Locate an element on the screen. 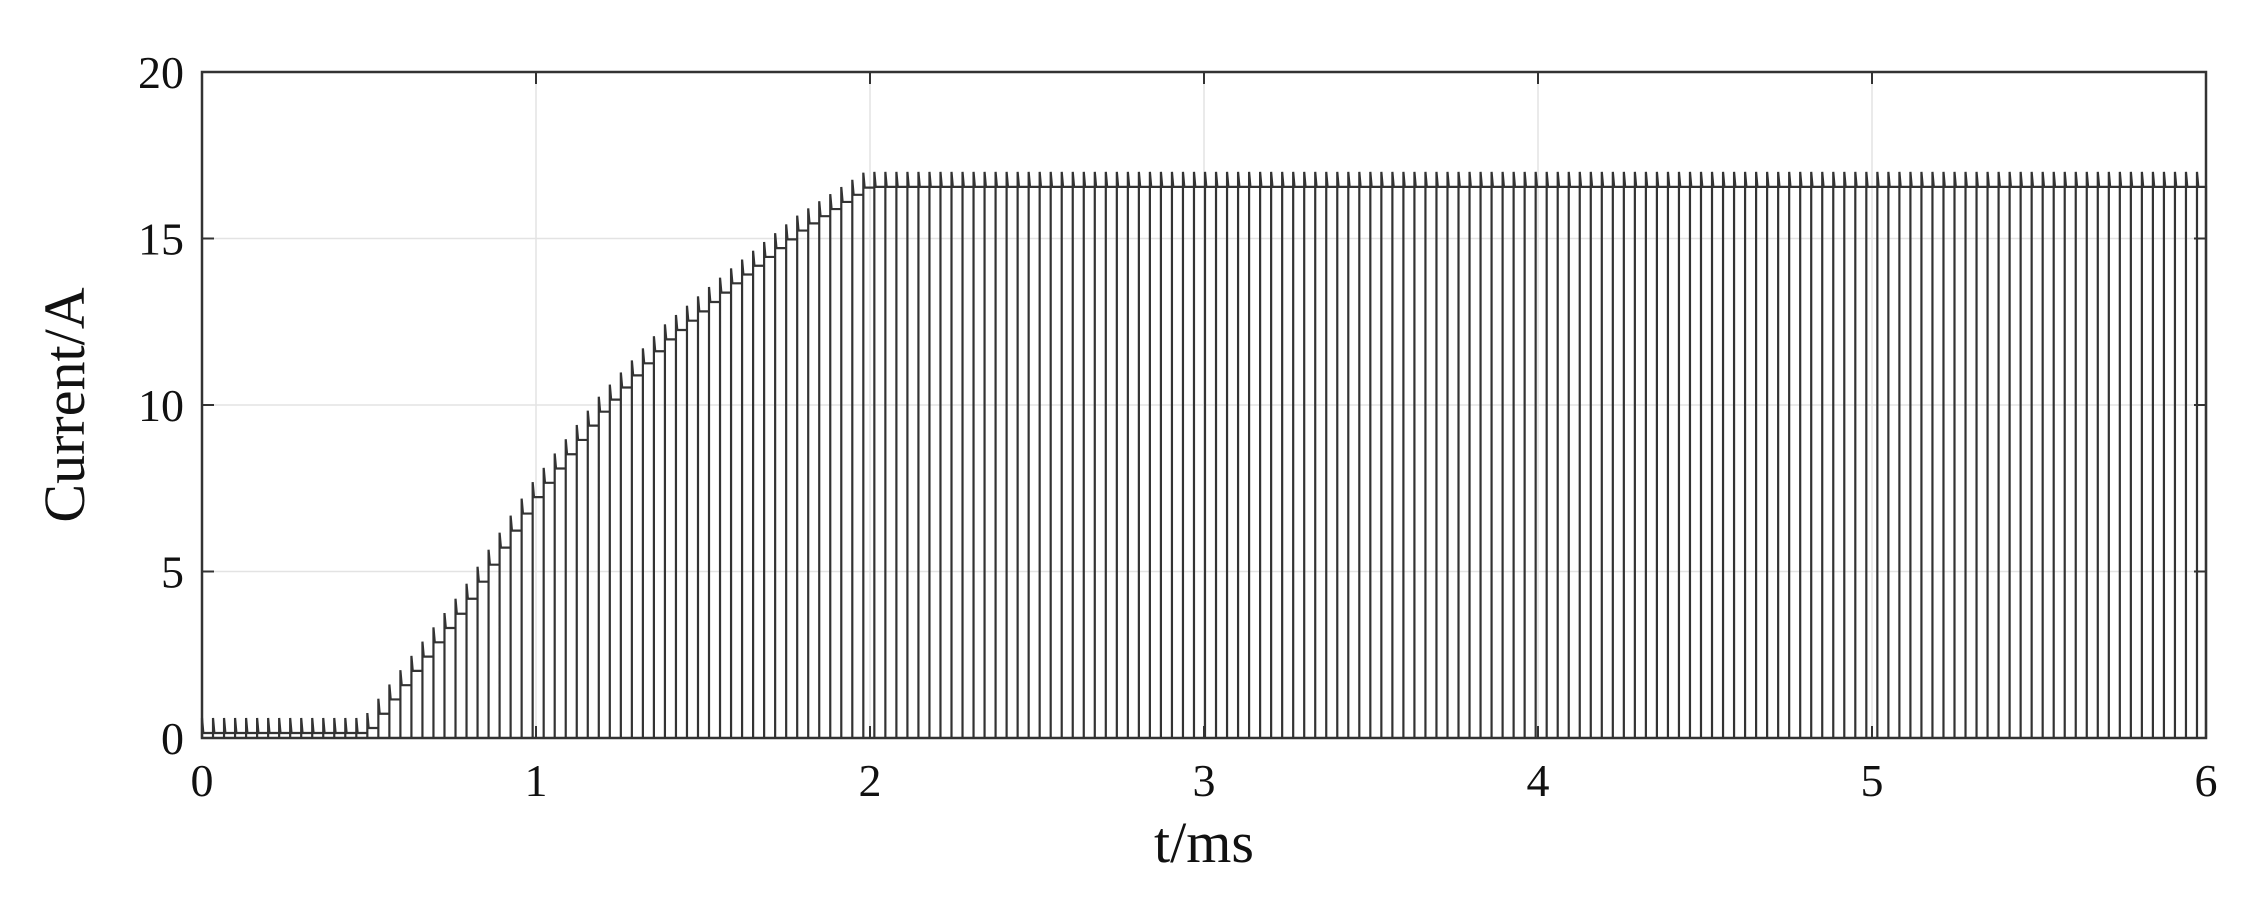 This screenshot has height=900, width=2256. x-tick-labels: 0 1 2 3 4 5 6 is located at coordinates (1204, 780).